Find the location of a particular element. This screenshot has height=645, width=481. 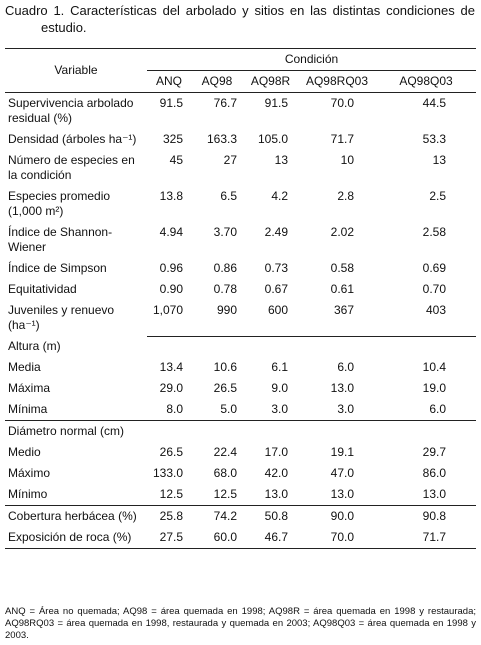

cell-value: 2.02 is located at coordinates (342, 232).